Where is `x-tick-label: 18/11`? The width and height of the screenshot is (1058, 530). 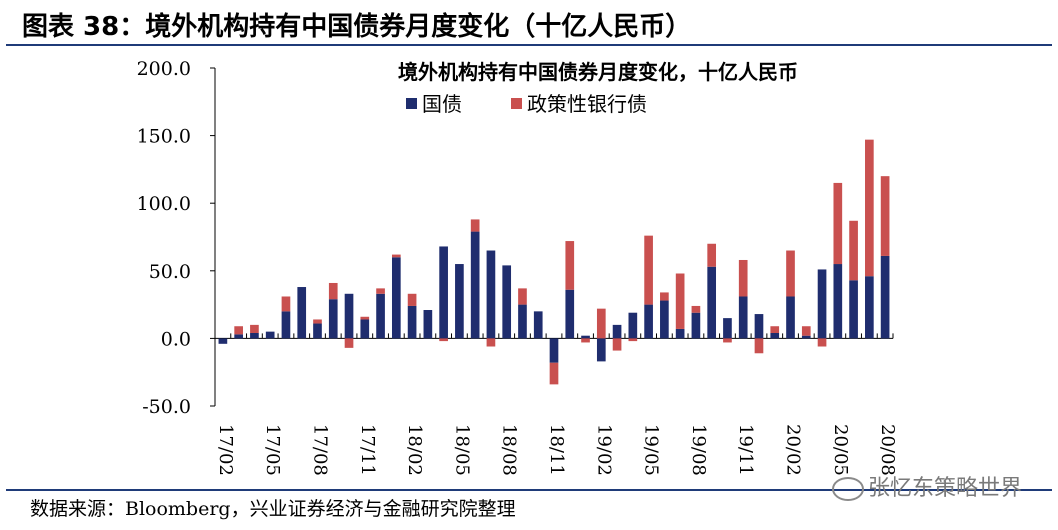
x-tick-label: 18/11 is located at coordinates (556, 450).